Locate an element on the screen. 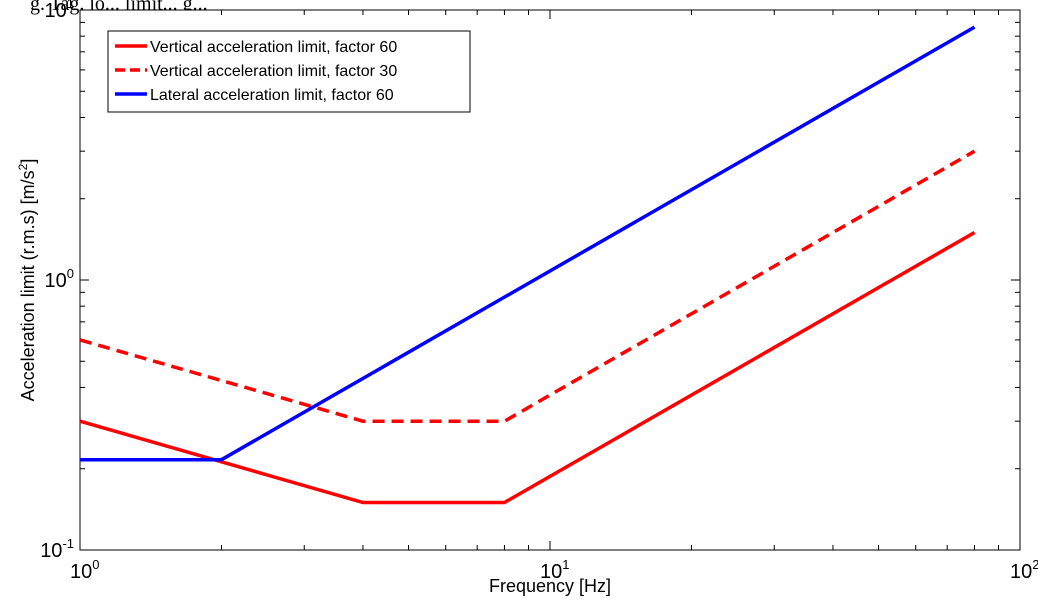 This screenshot has height=602, width=1038. x-tick-label: 10² is located at coordinates (1024, 570).